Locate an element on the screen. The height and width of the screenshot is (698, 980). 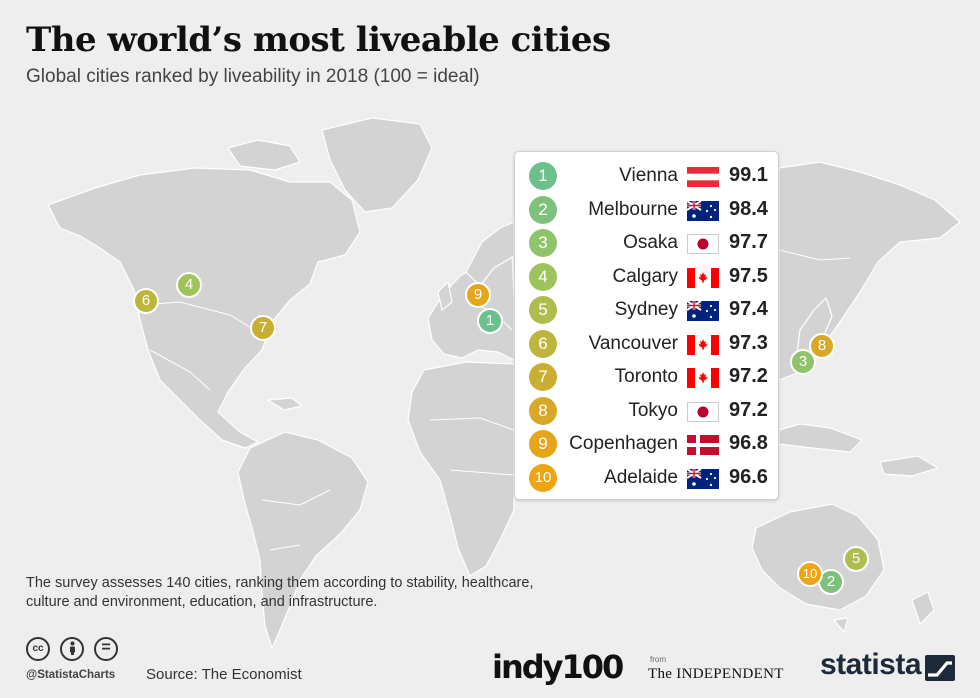
ranking-row: 6 Vancouver 97.3 is located at coordinates (647, 344).